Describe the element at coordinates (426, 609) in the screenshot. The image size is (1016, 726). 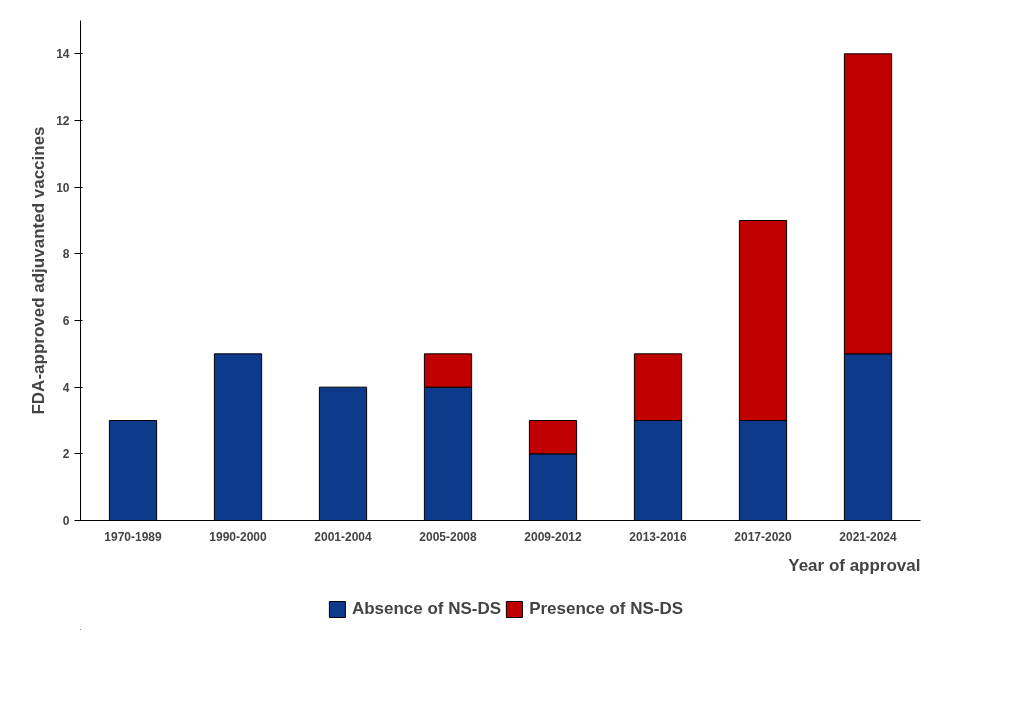
I see `legend-label: Absence of NS-DS` at that location.